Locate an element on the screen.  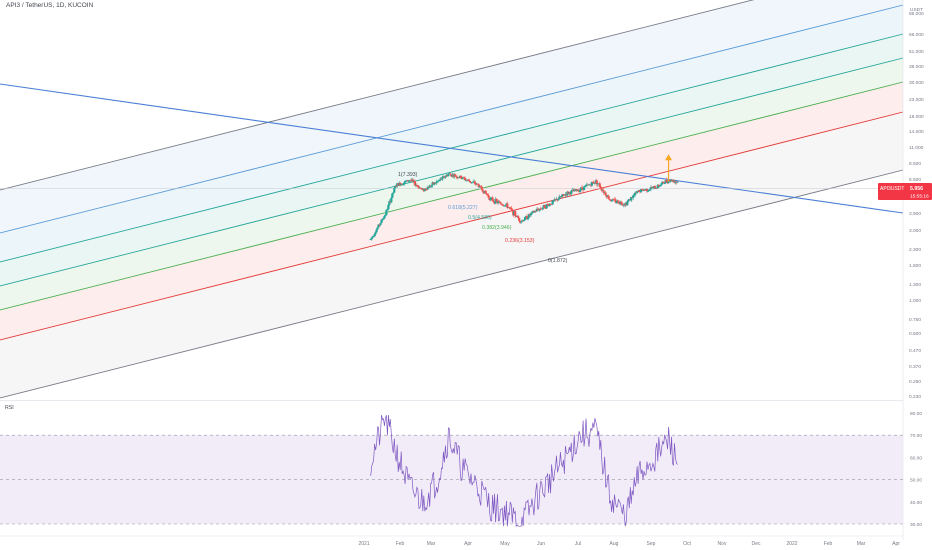
price-tick: 39.000 is located at coordinates (916, 67).